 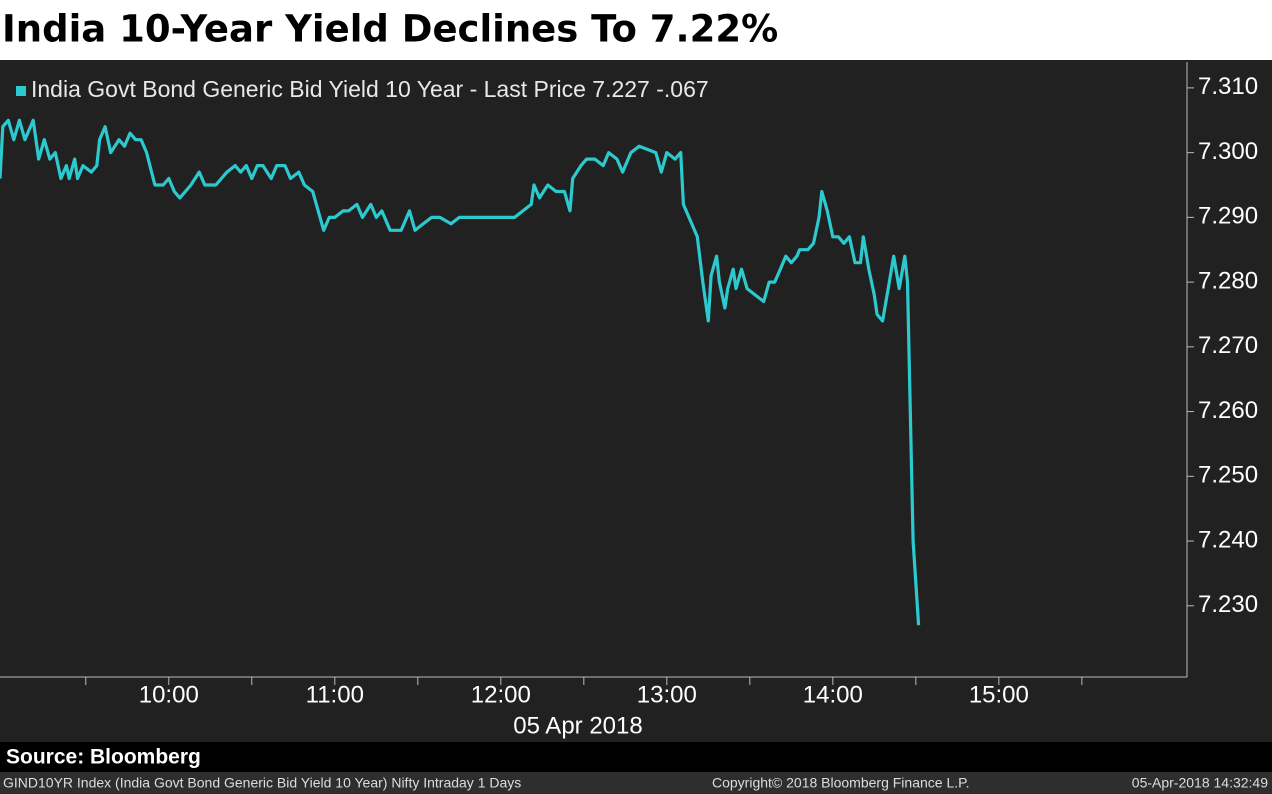 I want to click on chart-title: India 10-Year Yield Declines To 7.22%, so click(x=390, y=29).